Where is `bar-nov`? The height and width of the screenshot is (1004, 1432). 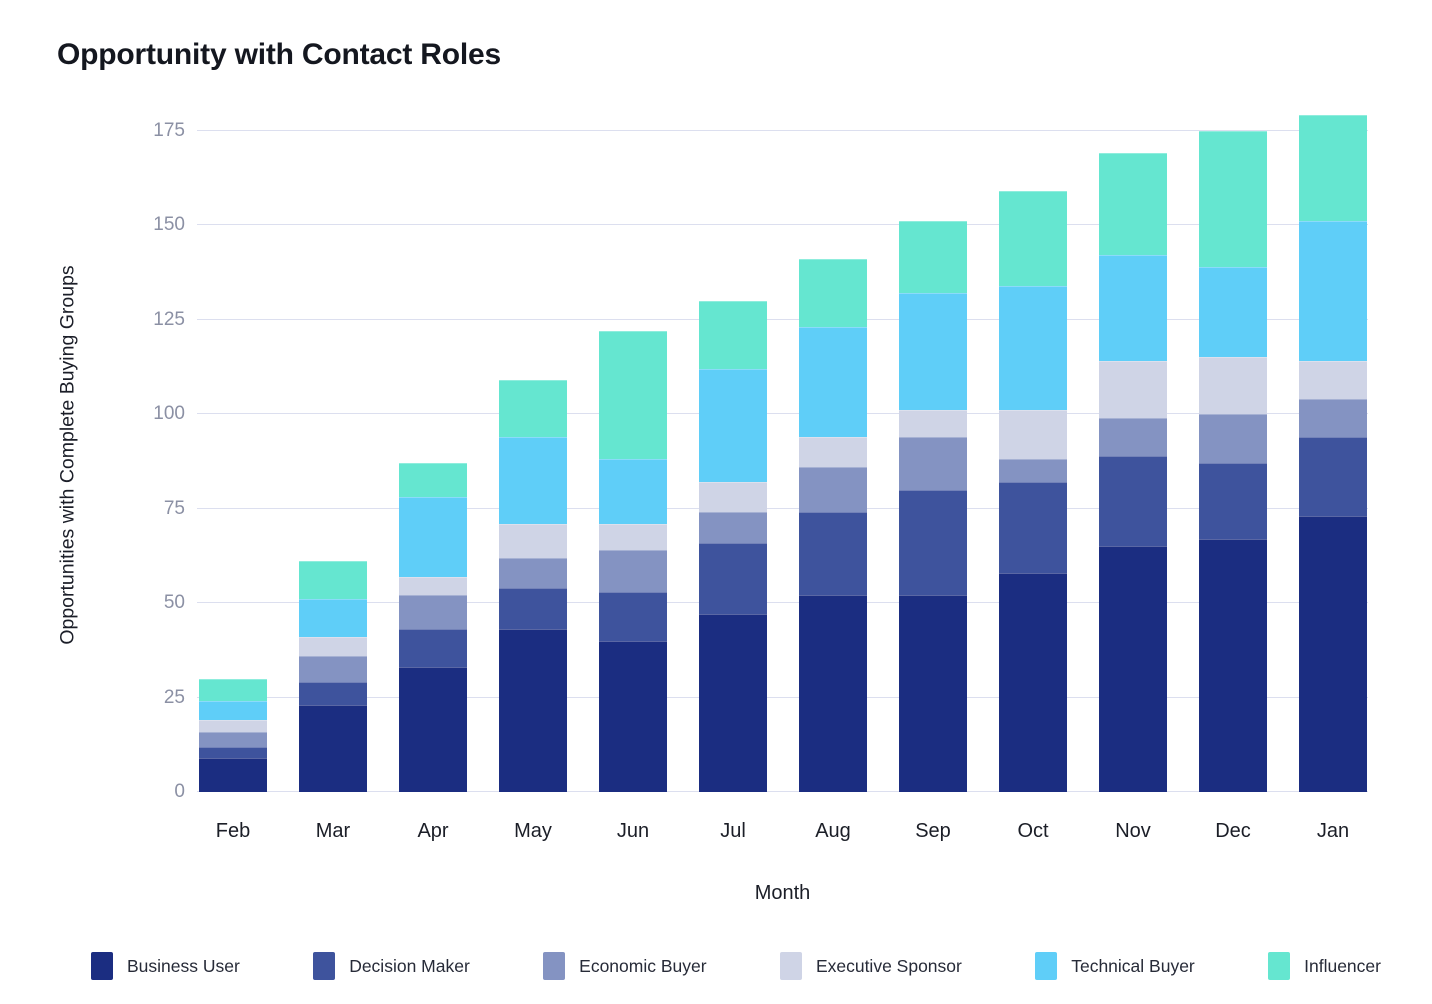 bar-nov is located at coordinates (1133, 472).